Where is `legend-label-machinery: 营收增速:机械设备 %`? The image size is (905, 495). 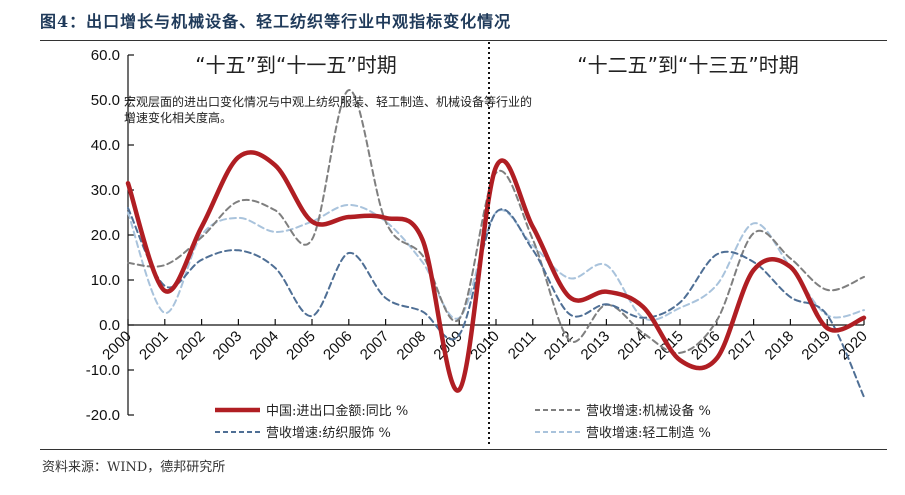 legend-label-machinery: 营收增速:机械设备 % is located at coordinates (648, 411).